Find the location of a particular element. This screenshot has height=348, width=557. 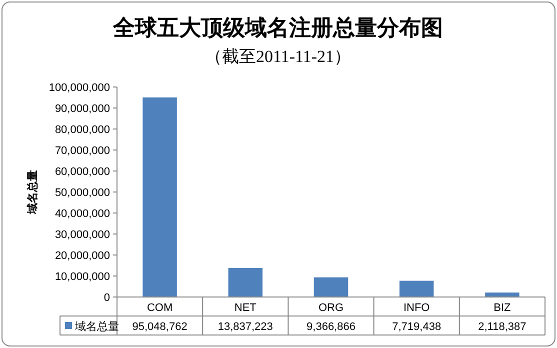

data-label: 95,048,762 is located at coordinates (160, 327).